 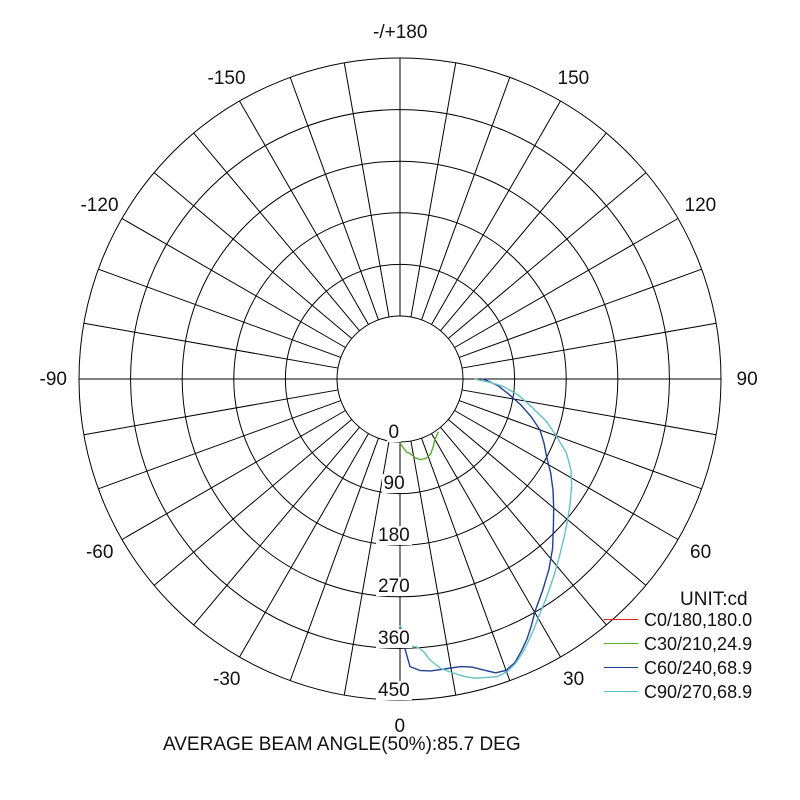 What do you see at coordinates (747, 379) in the screenshot?
I see `angle-label: 90` at bounding box center [747, 379].